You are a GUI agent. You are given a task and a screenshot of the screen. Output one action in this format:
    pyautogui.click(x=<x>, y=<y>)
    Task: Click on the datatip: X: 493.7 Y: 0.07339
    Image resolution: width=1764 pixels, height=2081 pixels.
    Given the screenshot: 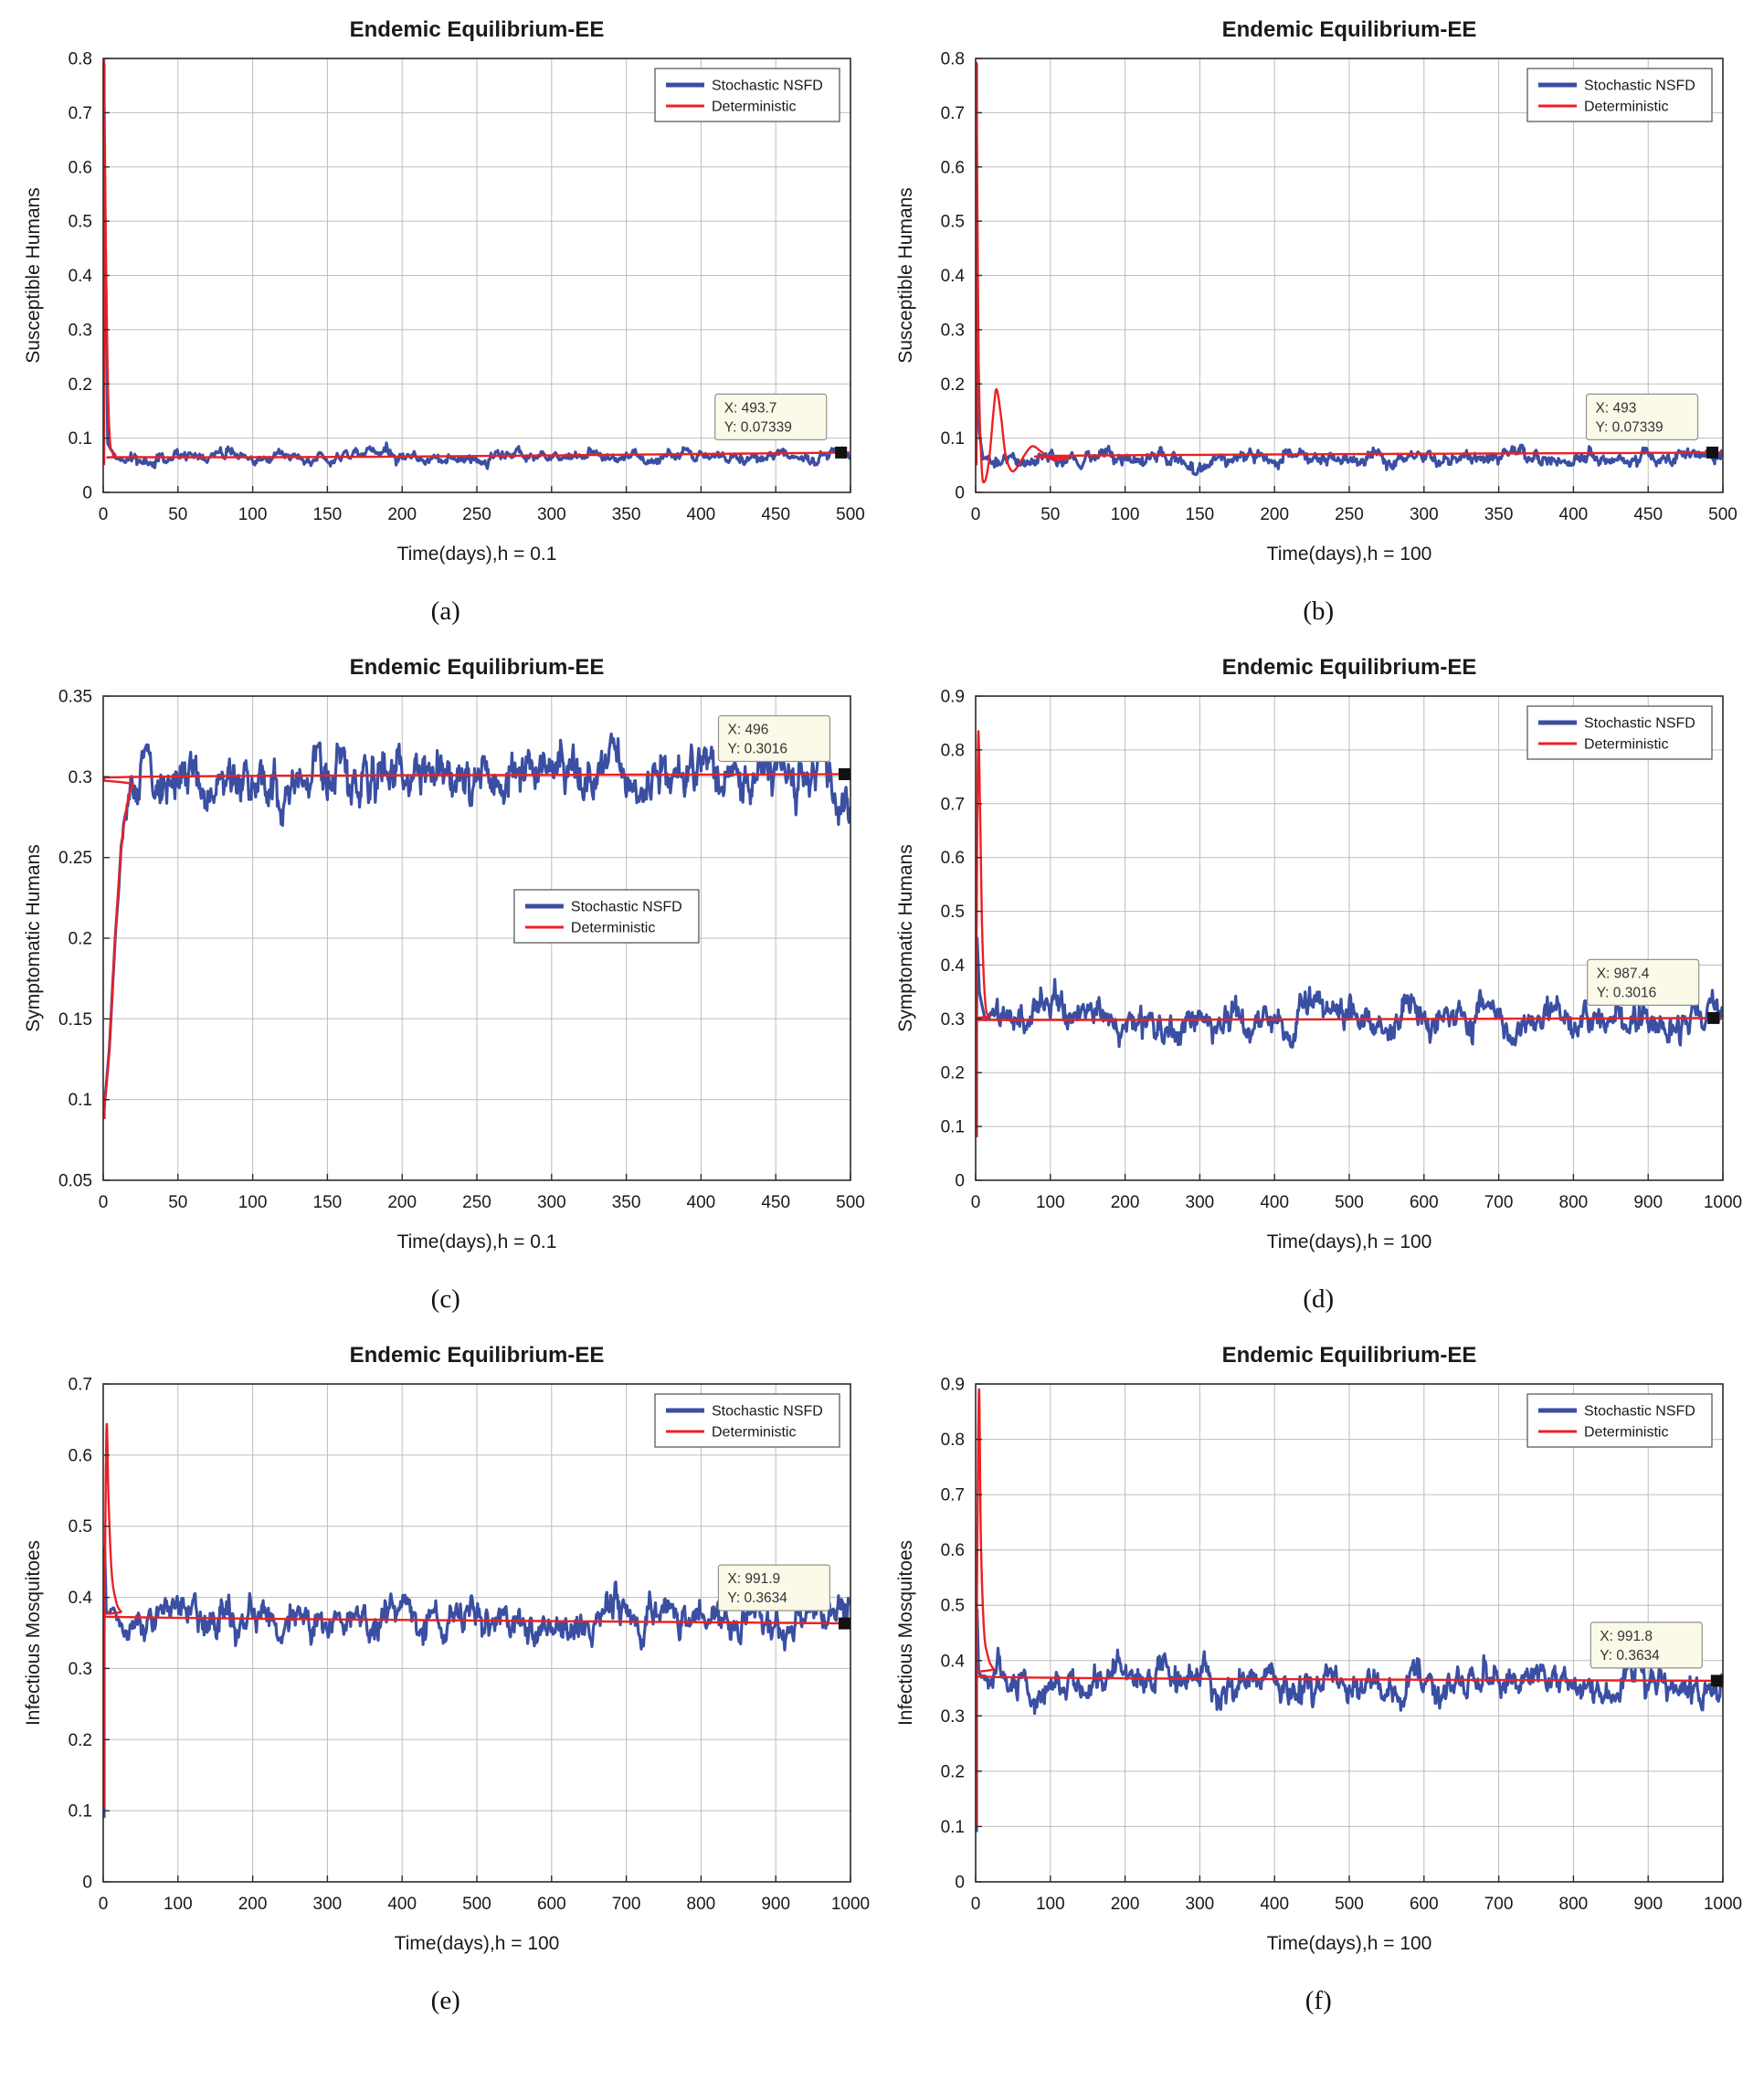 What is the action you would take?
    pyautogui.click(x=770, y=416)
    